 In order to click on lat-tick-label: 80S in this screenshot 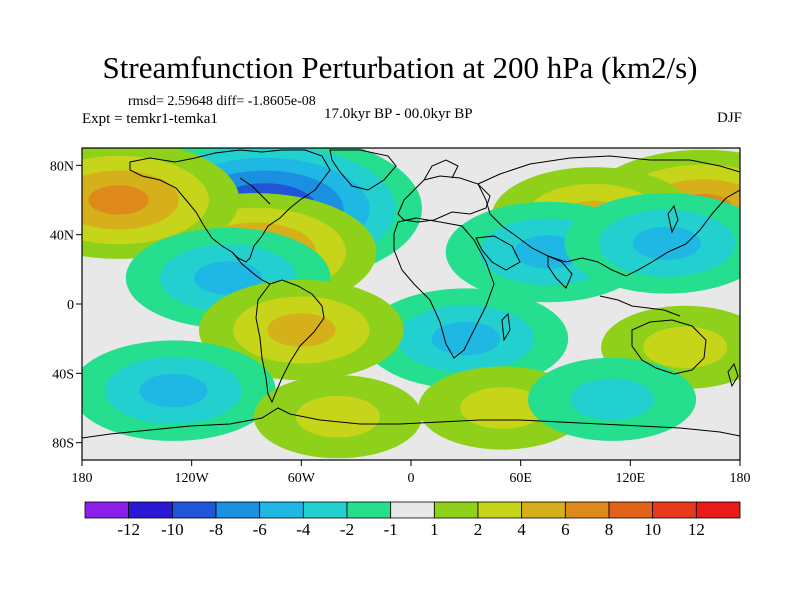, I will do `click(63, 444)`.